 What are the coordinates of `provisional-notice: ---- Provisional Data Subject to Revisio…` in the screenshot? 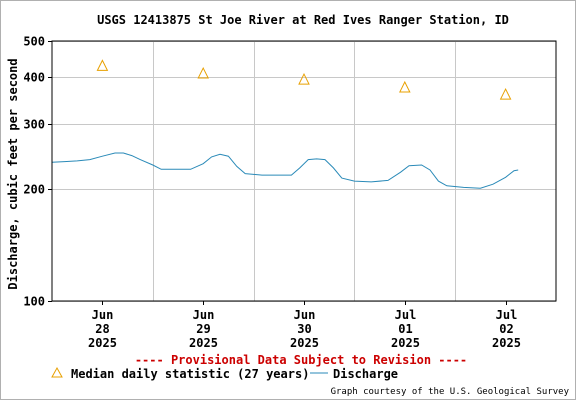 It's located at (301, 360).